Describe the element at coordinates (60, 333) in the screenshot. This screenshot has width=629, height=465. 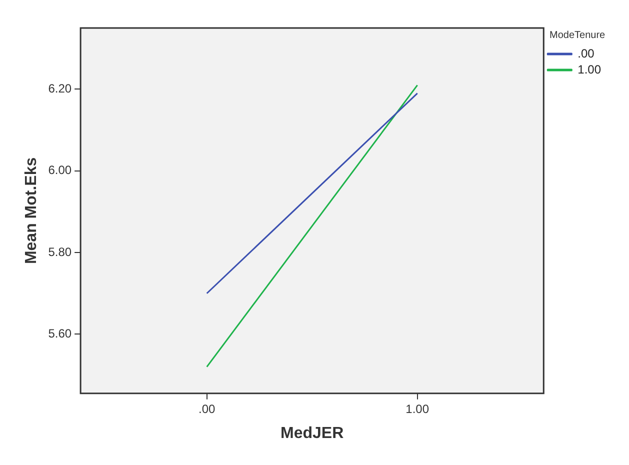
I see `y-tick-label: 5.60` at that location.